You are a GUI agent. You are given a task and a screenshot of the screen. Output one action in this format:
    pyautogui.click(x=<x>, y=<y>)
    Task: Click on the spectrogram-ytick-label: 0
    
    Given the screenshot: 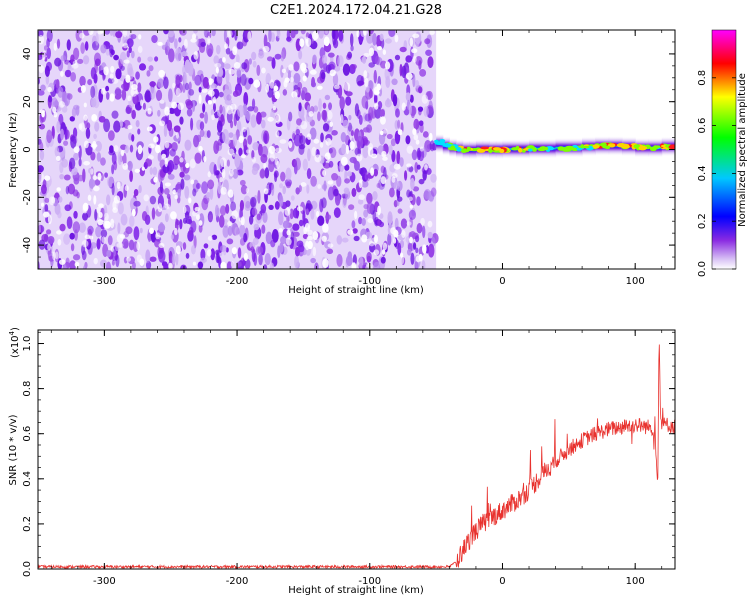 What is the action you would take?
    pyautogui.click(x=27, y=149)
    